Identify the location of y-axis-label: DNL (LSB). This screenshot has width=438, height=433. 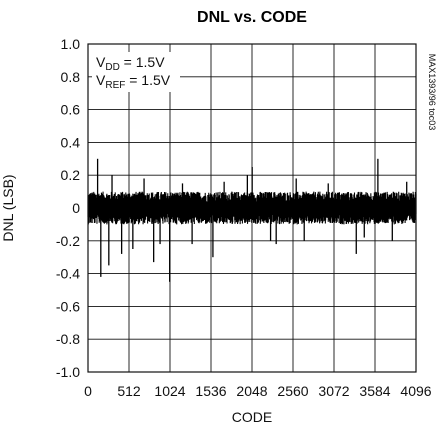
(8, 207).